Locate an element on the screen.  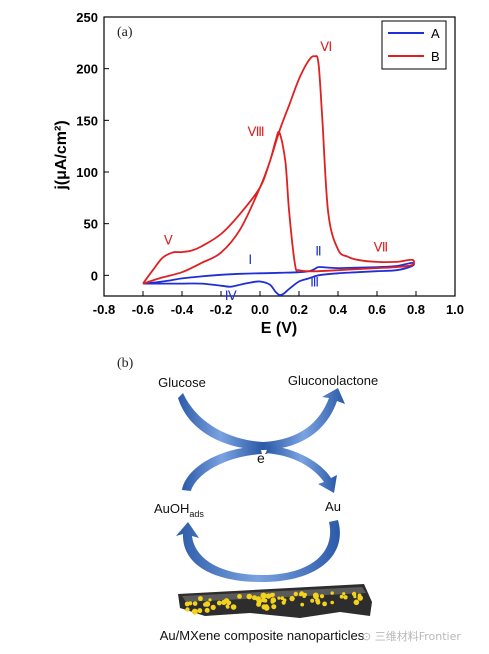
y-tick-label: 250 is located at coordinates (87, 17).